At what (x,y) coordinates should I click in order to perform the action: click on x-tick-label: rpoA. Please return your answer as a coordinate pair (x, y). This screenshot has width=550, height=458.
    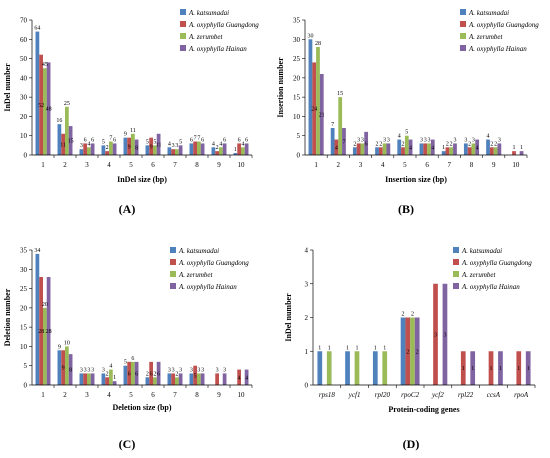
    Looking at the image, I should click on (521, 395).